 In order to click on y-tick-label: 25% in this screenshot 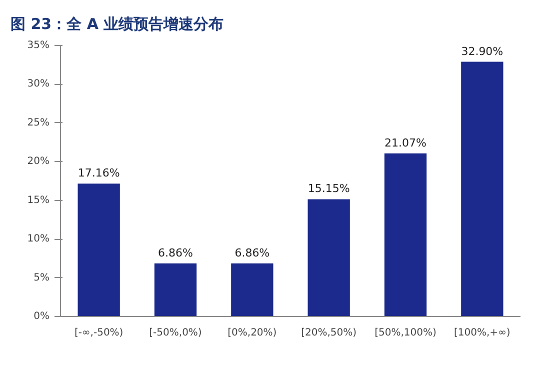, I will do `click(38, 122)`.